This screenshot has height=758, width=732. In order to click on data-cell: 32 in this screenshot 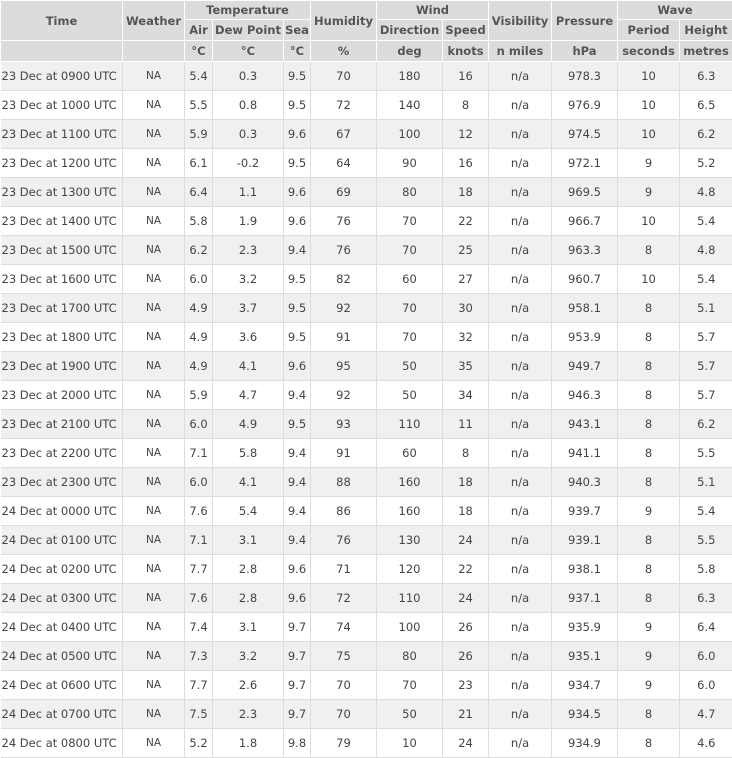, I will do `click(466, 337)`.